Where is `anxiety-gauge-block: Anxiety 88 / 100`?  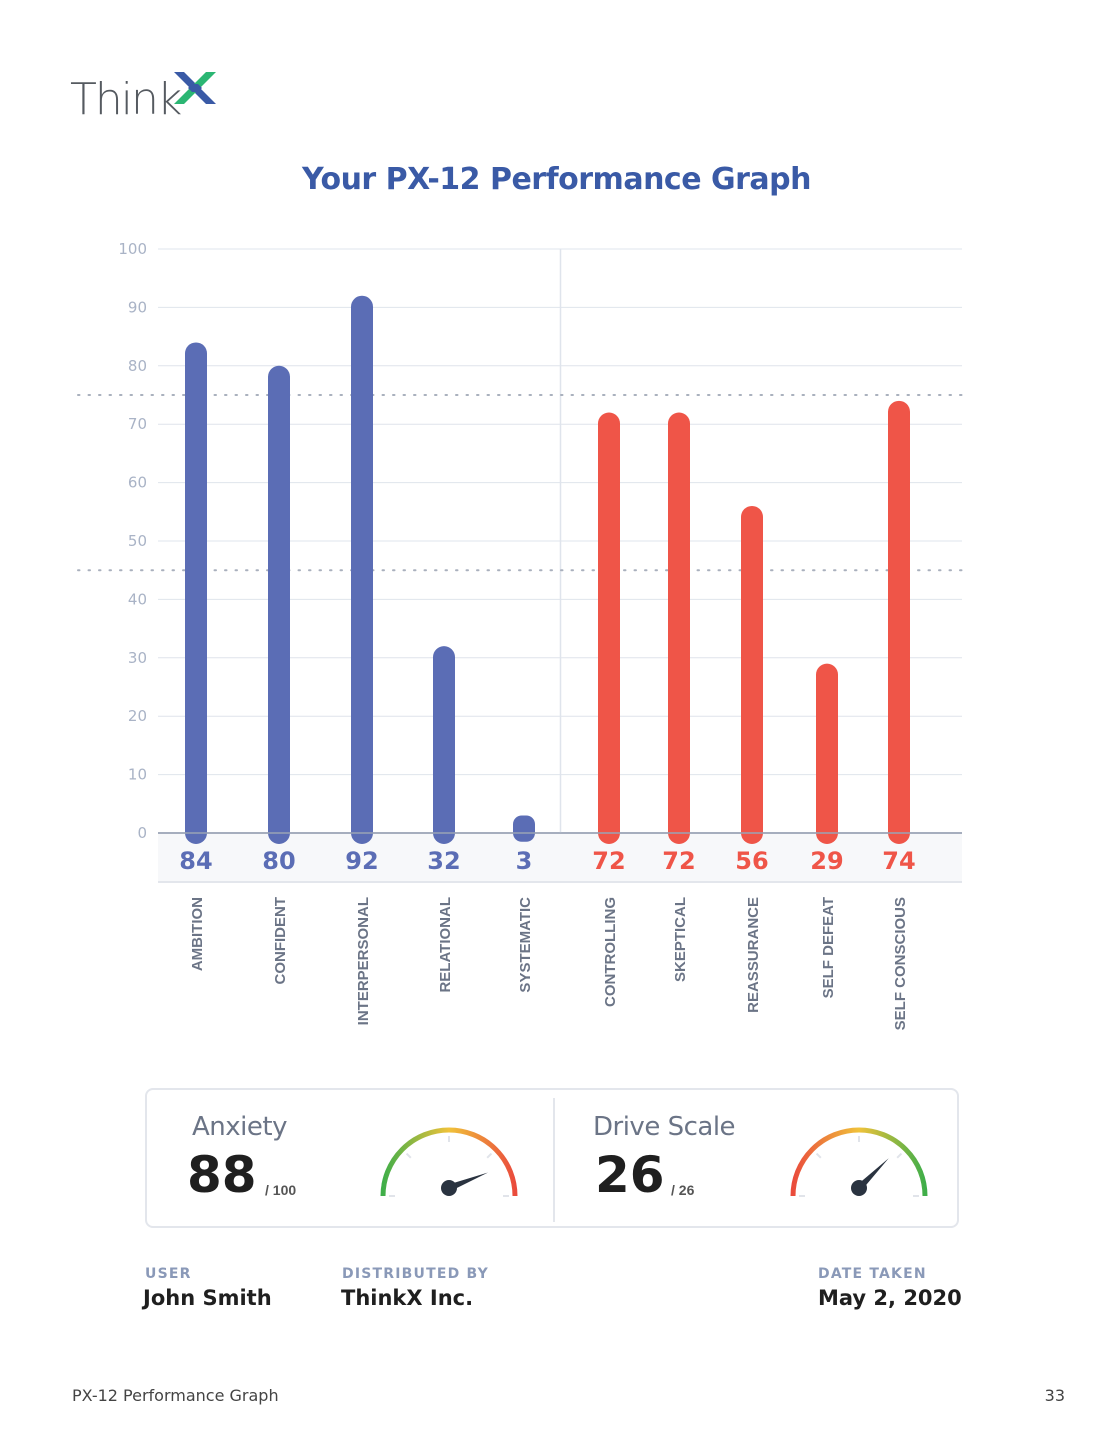
anxiety-gauge-block: Anxiety 88 / 100 is located at coordinates (347, 1158).